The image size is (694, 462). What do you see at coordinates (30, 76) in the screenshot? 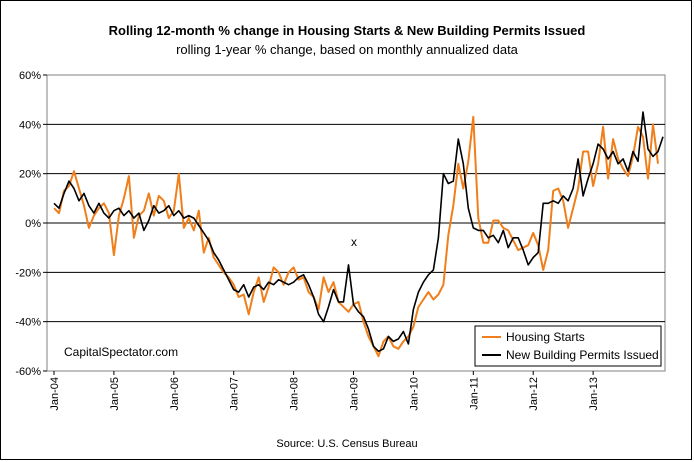
I see `y-tick-label: 60%` at bounding box center [30, 76].